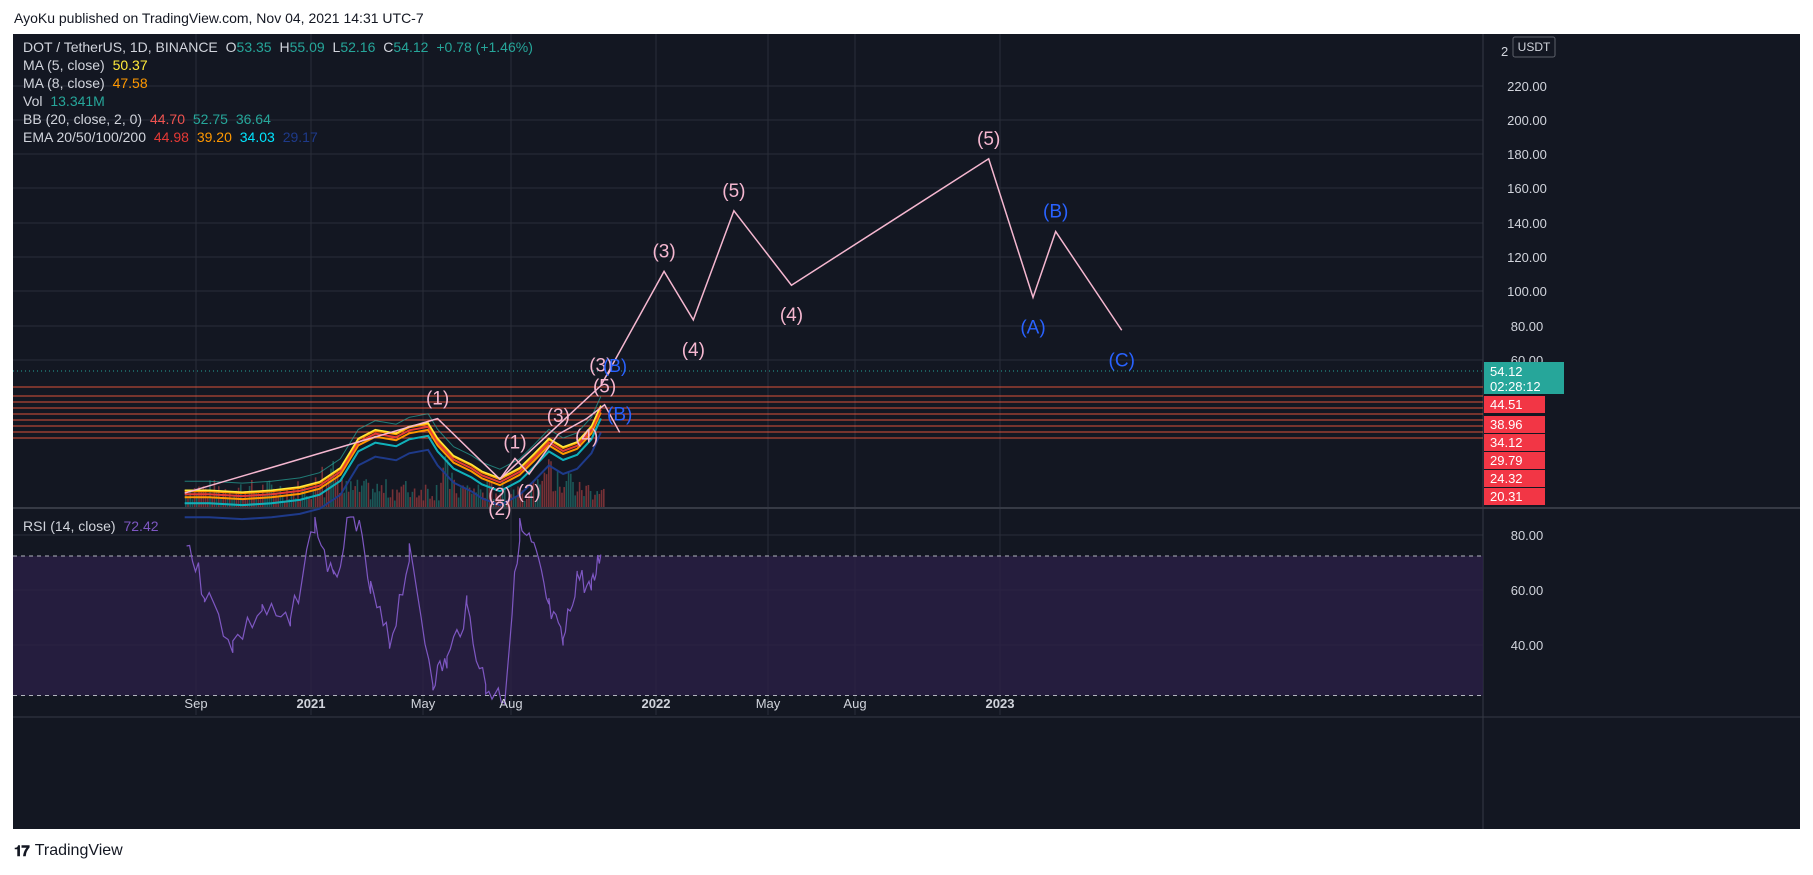  Describe the element at coordinates (1527, 257) in the screenshot. I see `y-tick-label: 120.00` at that location.